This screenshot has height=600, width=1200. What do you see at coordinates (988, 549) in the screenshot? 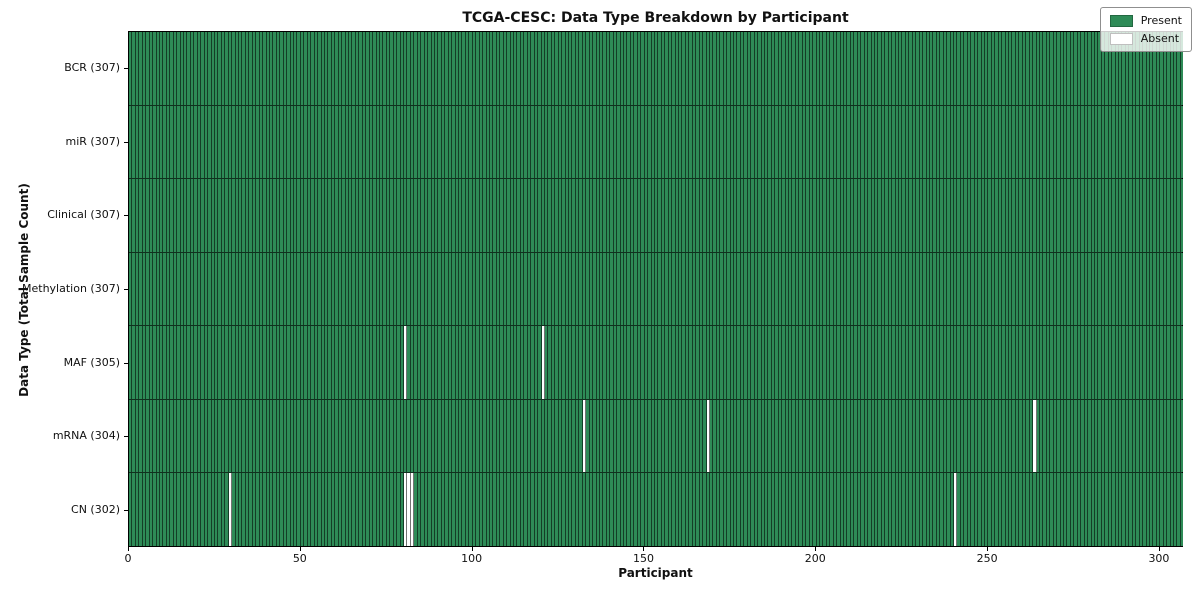
I see `x-tick-mark` at bounding box center [988, 549].